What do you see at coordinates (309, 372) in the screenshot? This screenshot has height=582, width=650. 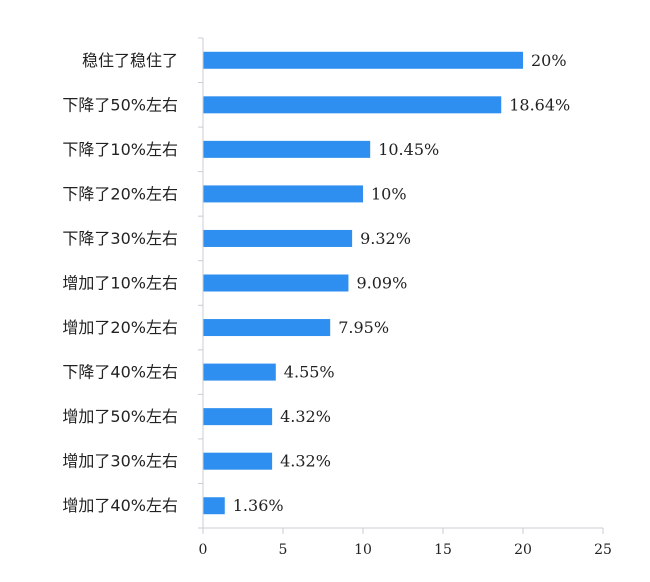 I see `value-label: 4.55%` at bounding box center [309, 372].